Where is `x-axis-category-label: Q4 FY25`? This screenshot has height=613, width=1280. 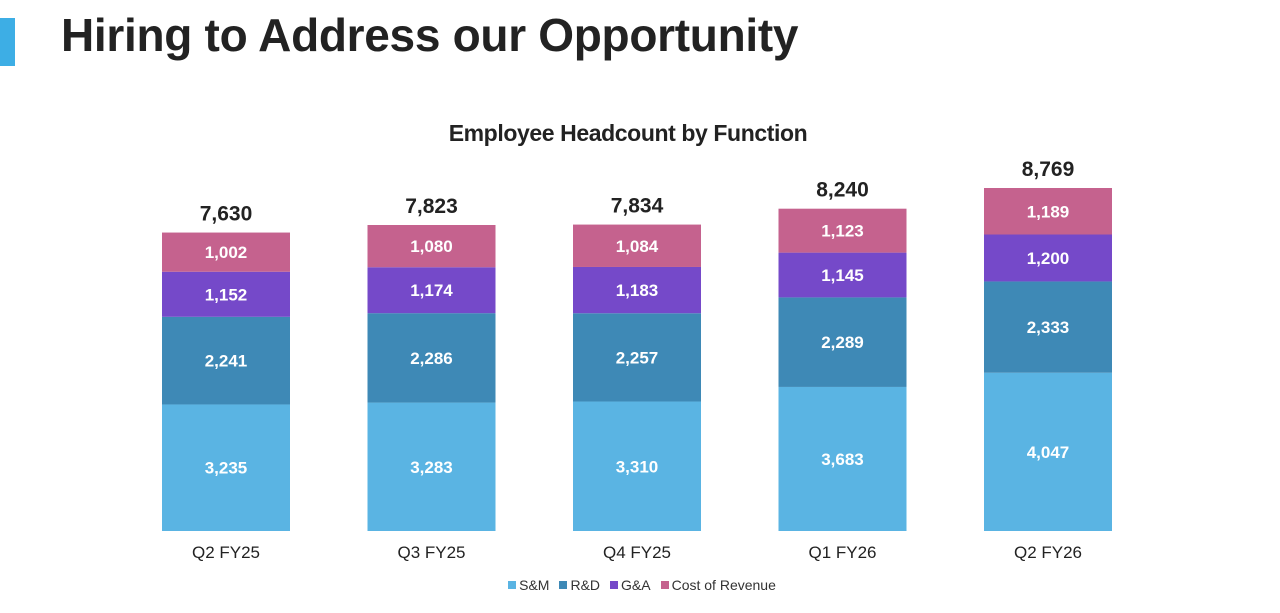 x-axis-category-label: Q4 FY25 is located at coordinates (637, 552).